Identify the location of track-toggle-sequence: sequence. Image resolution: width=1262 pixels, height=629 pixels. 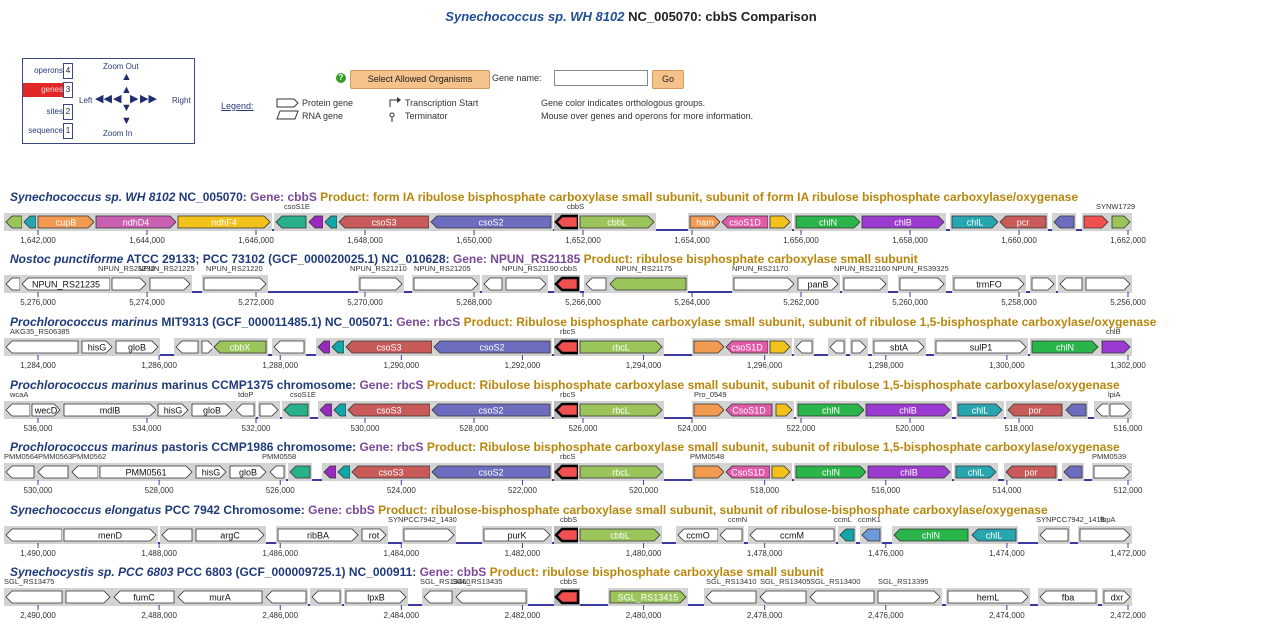
(45, 130).